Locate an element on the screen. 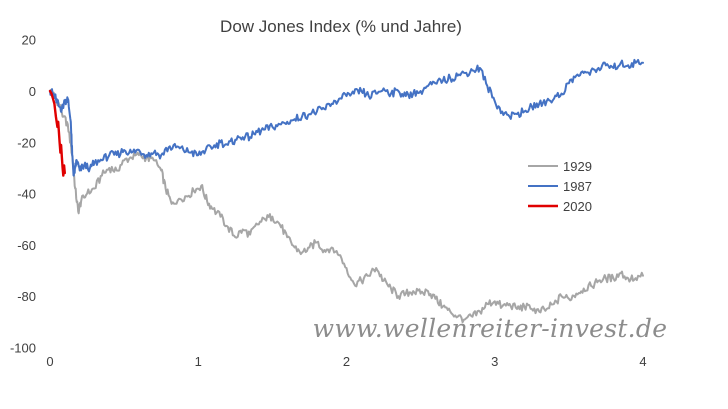  y-tick-label: -40 is located at coordinates (26, 194).